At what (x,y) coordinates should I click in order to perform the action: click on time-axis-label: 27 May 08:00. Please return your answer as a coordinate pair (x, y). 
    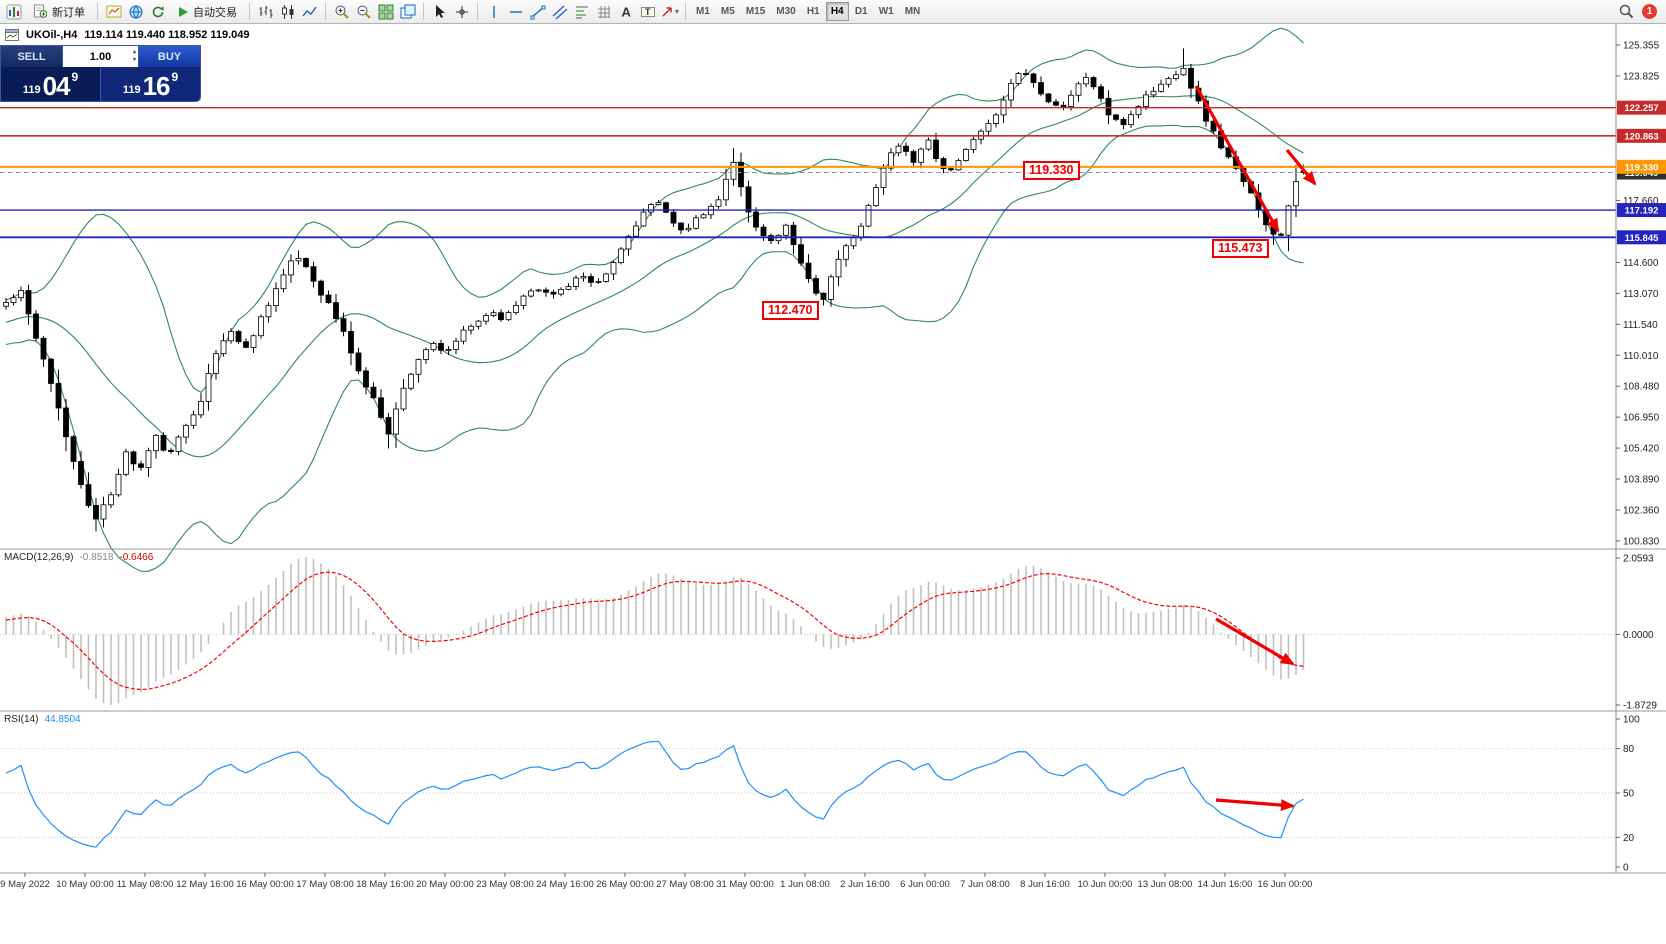
    Looking at the image, I should click on (685, 884).